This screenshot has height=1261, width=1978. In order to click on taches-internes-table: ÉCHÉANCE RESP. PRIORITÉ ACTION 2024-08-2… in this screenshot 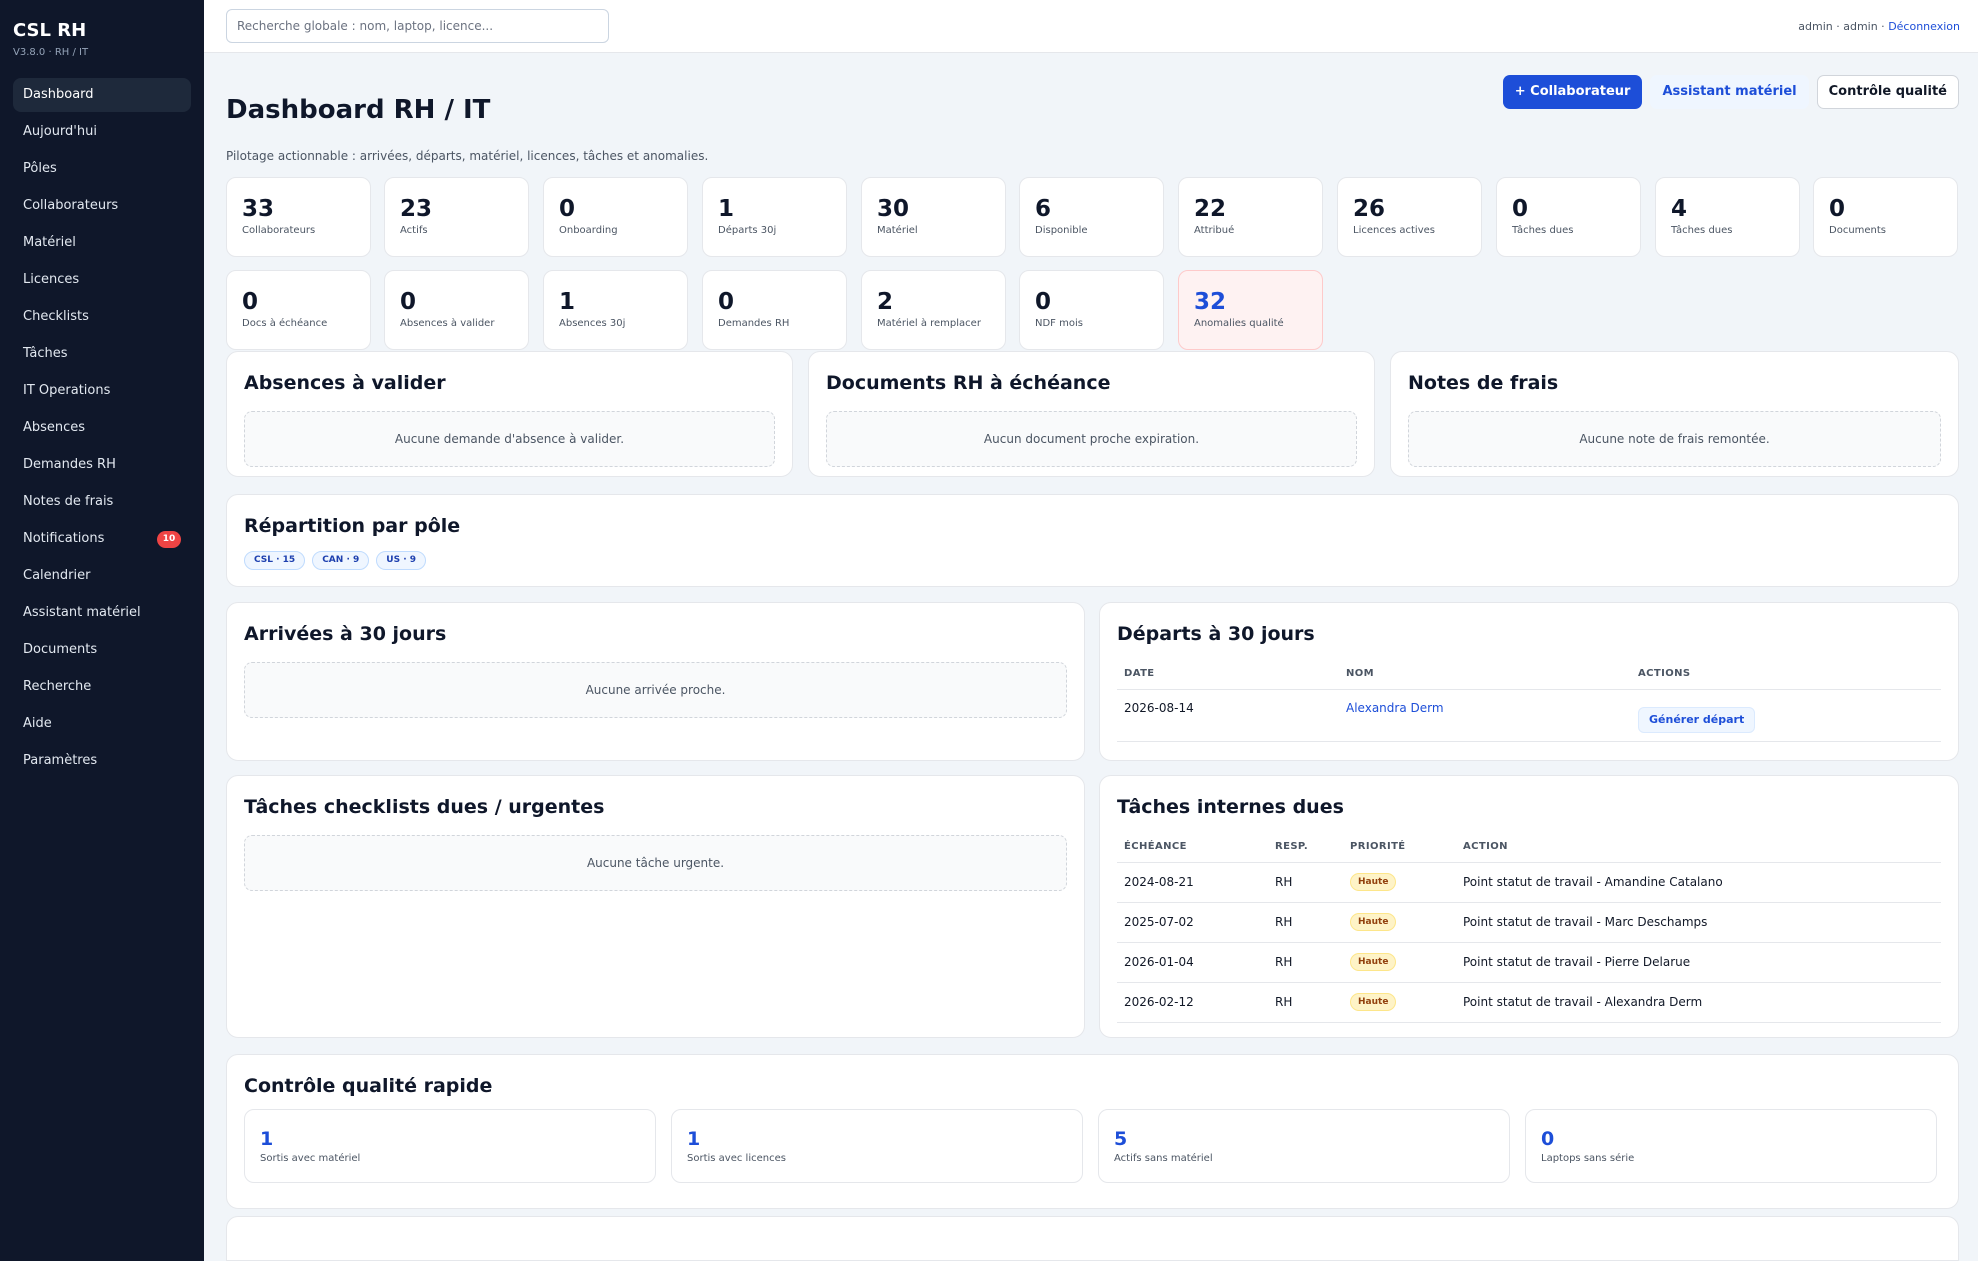, I will do `click(1529, 927)`.